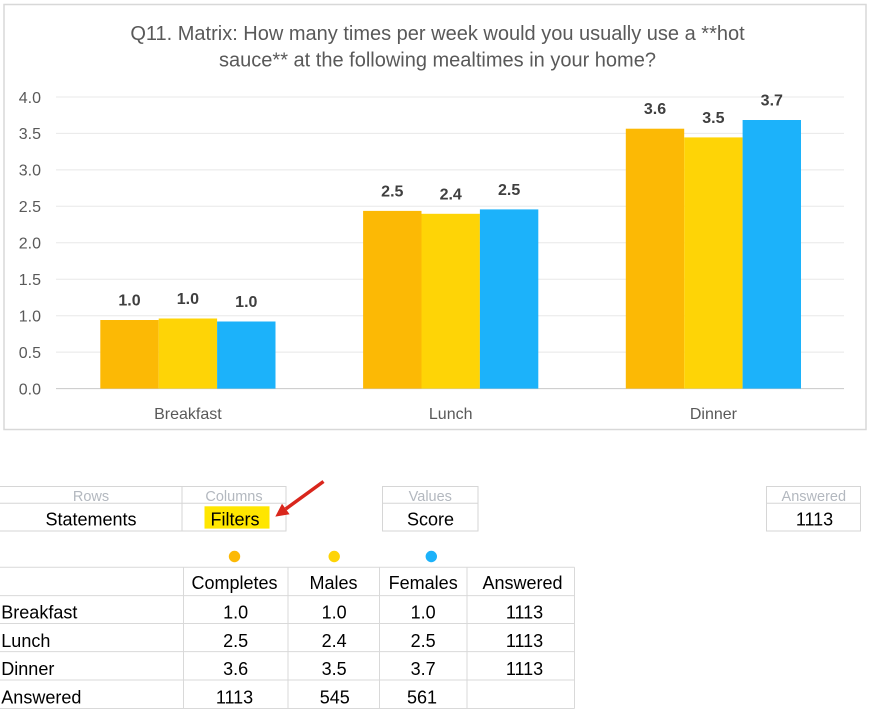 The width and height of the screenshot is (874, 717). Describe the element at coordinates (333, 583) in the screenshot. I see `svg-text: Males` at that location.